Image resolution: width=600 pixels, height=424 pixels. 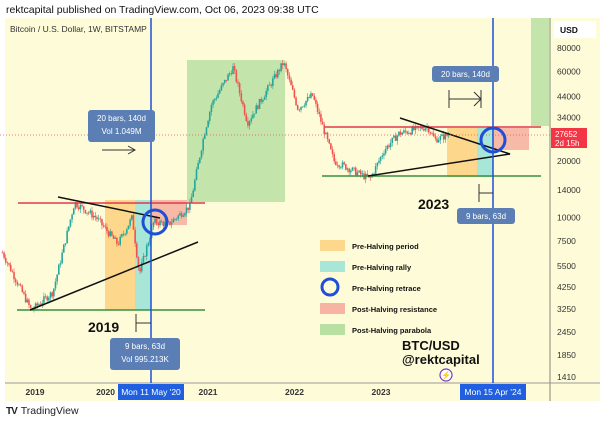 What do you see at coordinates (109, 207) in the screenshot?
I see `trendline-upper-2019` at bounding box center [109, 207].